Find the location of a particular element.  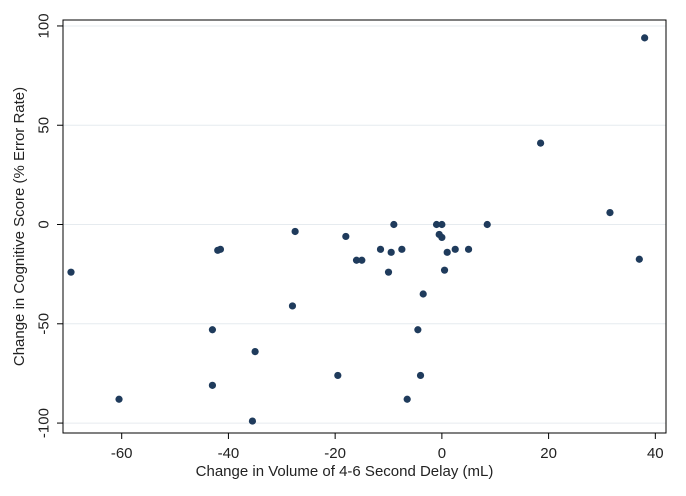

y-tick-label: 50 is located at coordinates (43, 125).